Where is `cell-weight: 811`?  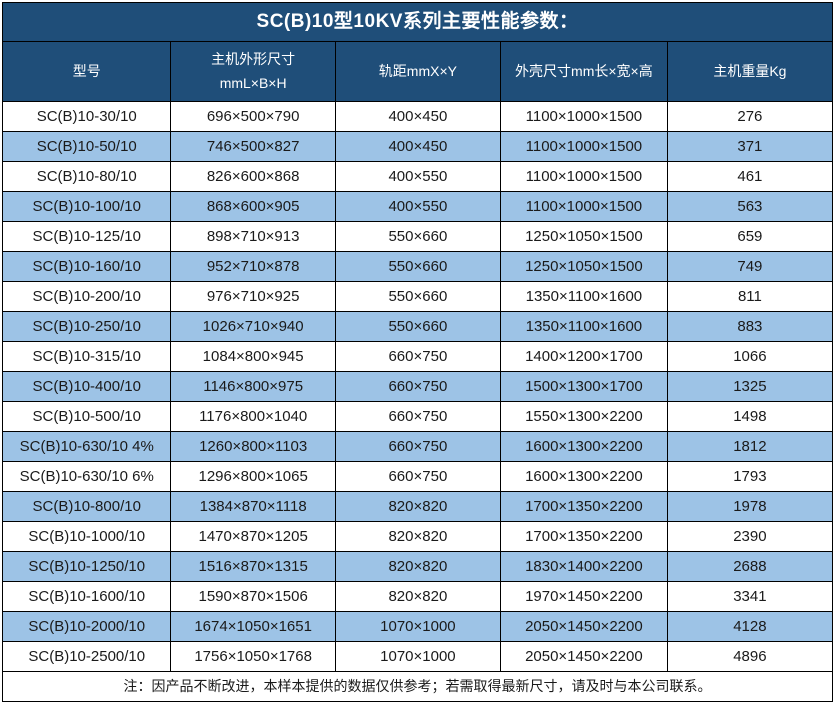 cell-weight: 811 is located at coordinates (750, 296).